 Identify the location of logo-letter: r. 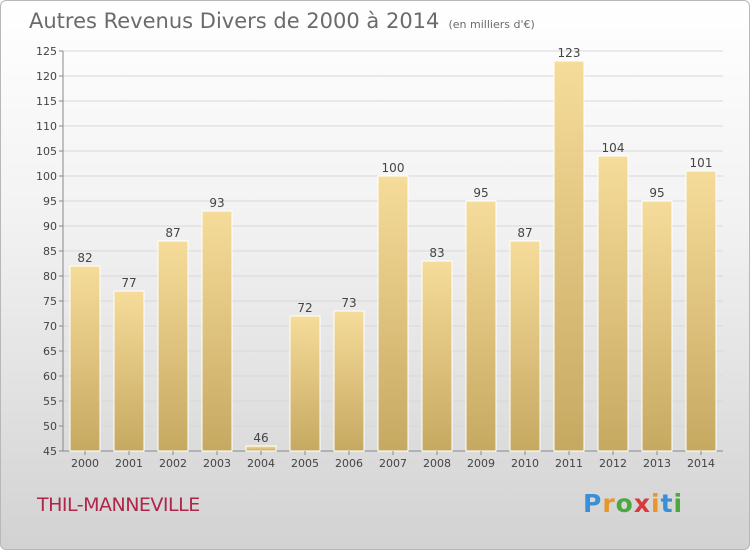
(609, 503).